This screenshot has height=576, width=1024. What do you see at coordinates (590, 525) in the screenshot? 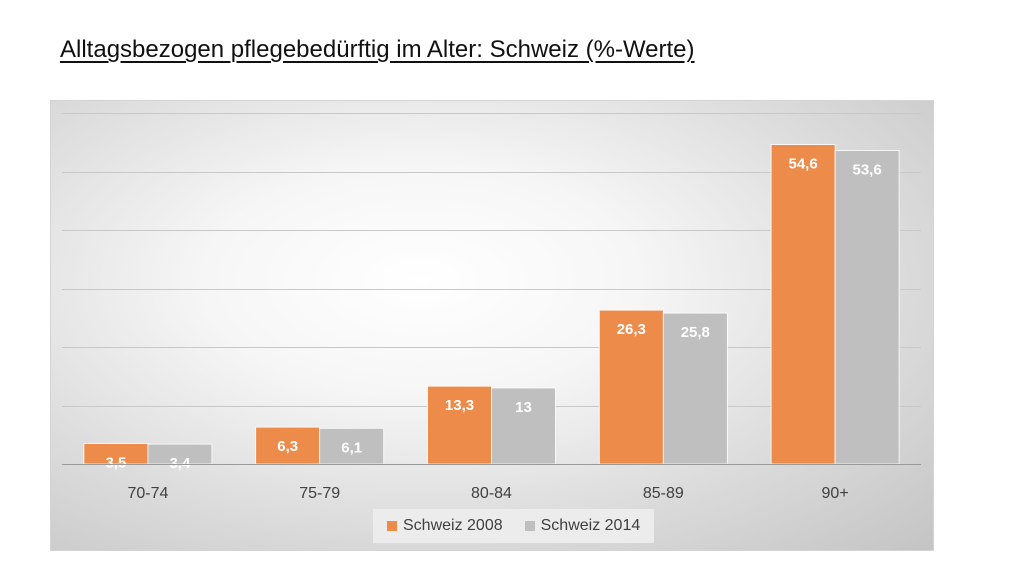
I see `legend-label-2014: Schweiz 2014` at bounding box center [590, 525].